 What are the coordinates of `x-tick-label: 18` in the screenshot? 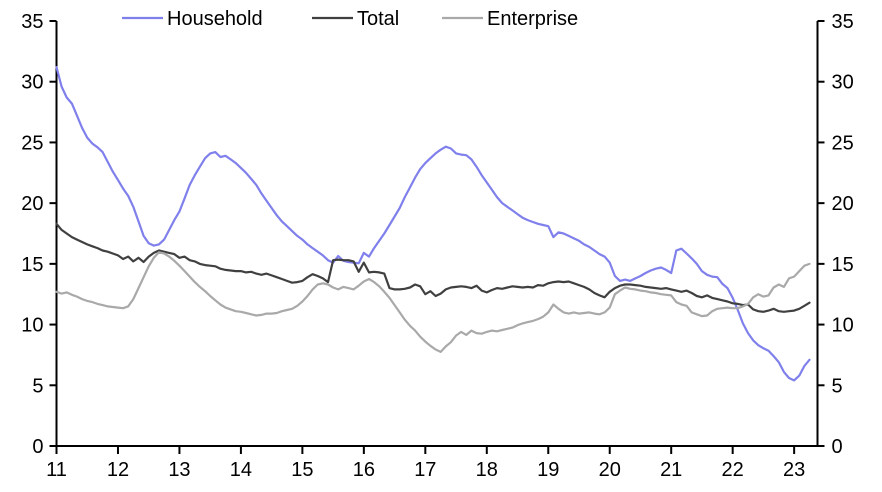 It's located at (487, 470).